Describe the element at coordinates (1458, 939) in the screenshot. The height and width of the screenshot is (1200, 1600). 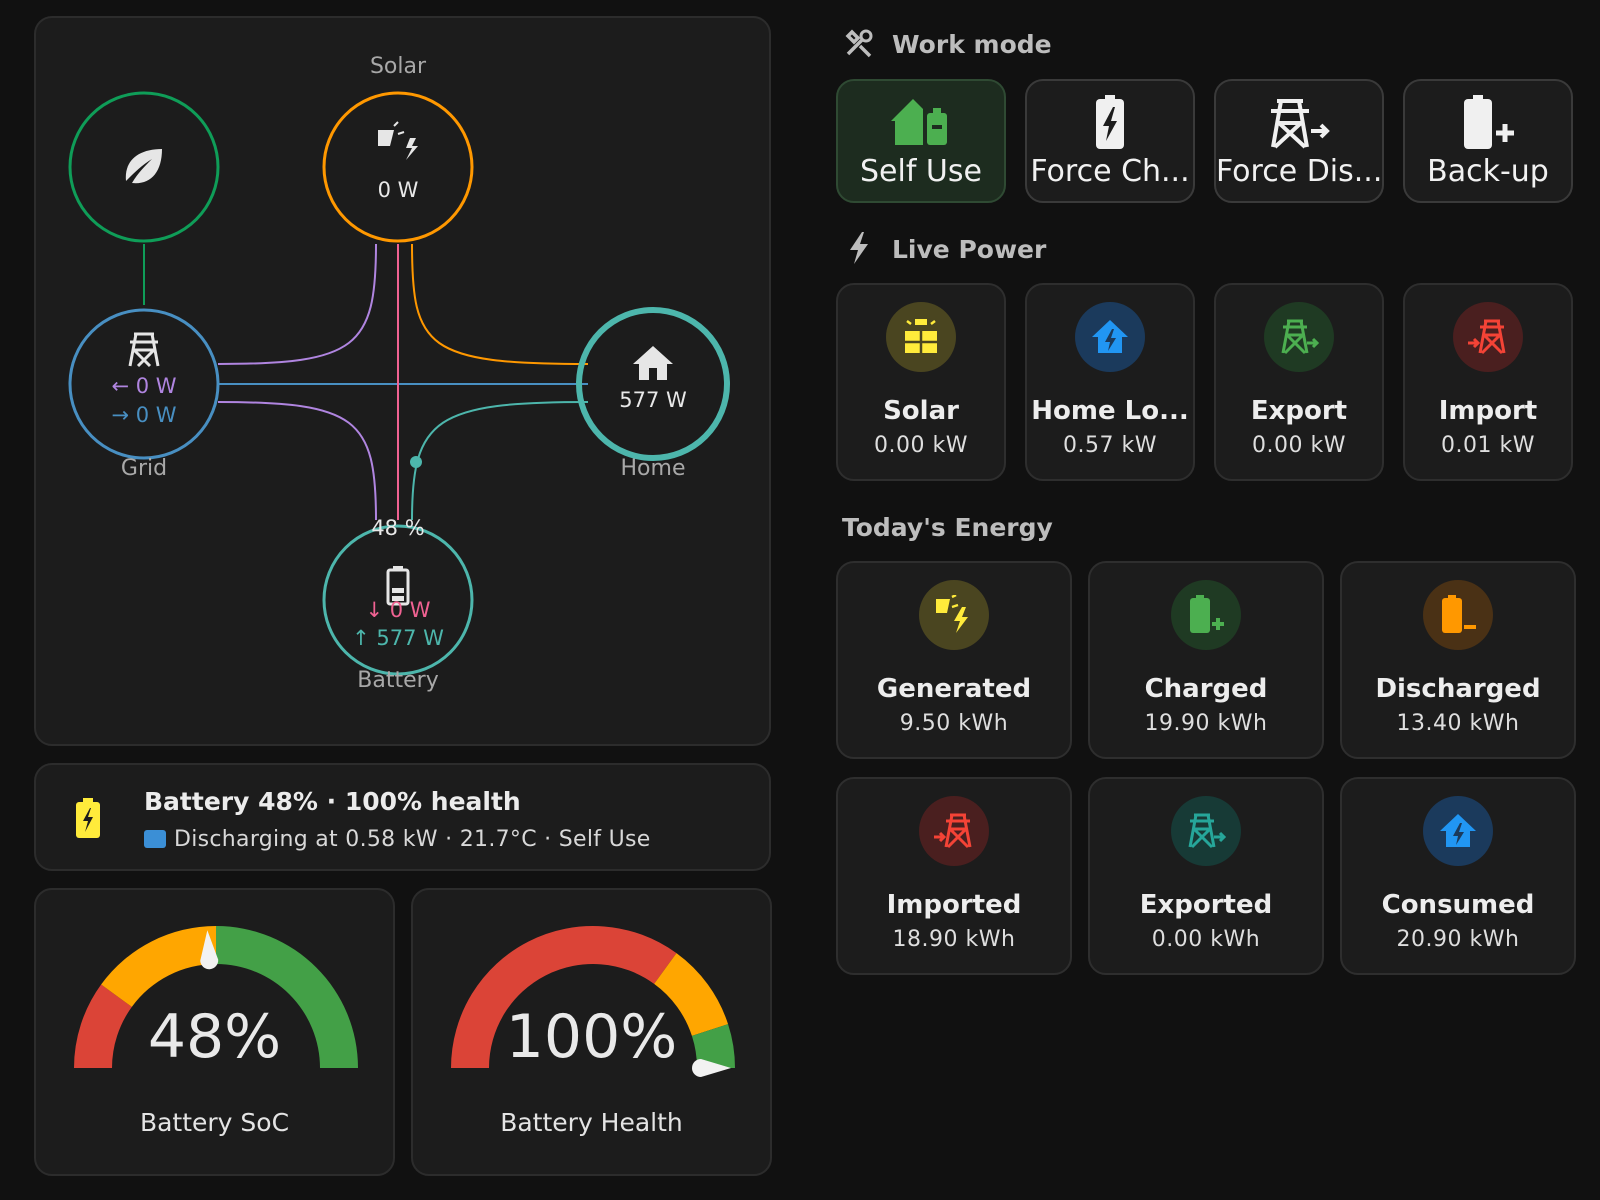
I see `energy-consumed-value: 20.90 kWh` at that location.